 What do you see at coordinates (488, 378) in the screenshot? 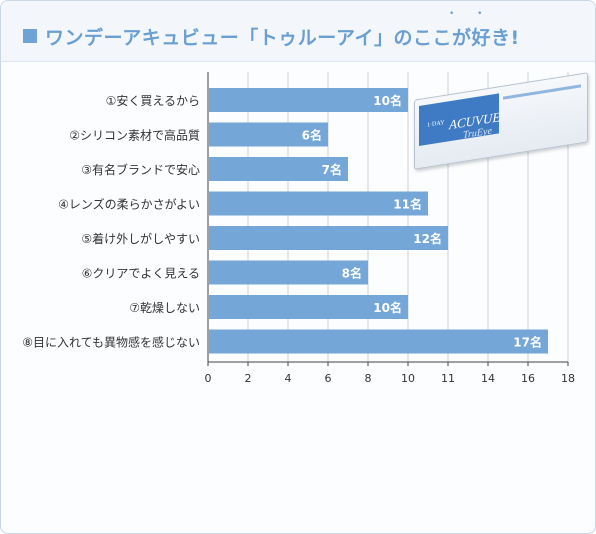
I see `x-tick-label: 14` at bounding box center [488, 378].